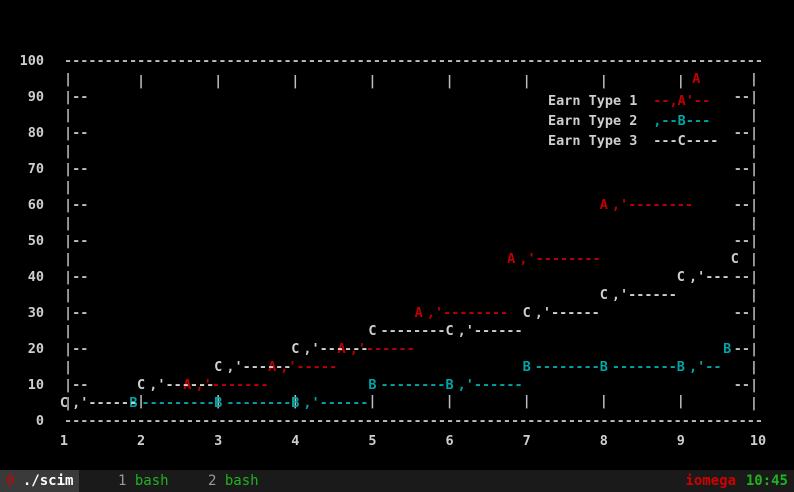 This screenshot has width=794, height=492. Describe the element at coordinates (218, 441) in the screenshot. I see `x-tick-label: 3` at that location.